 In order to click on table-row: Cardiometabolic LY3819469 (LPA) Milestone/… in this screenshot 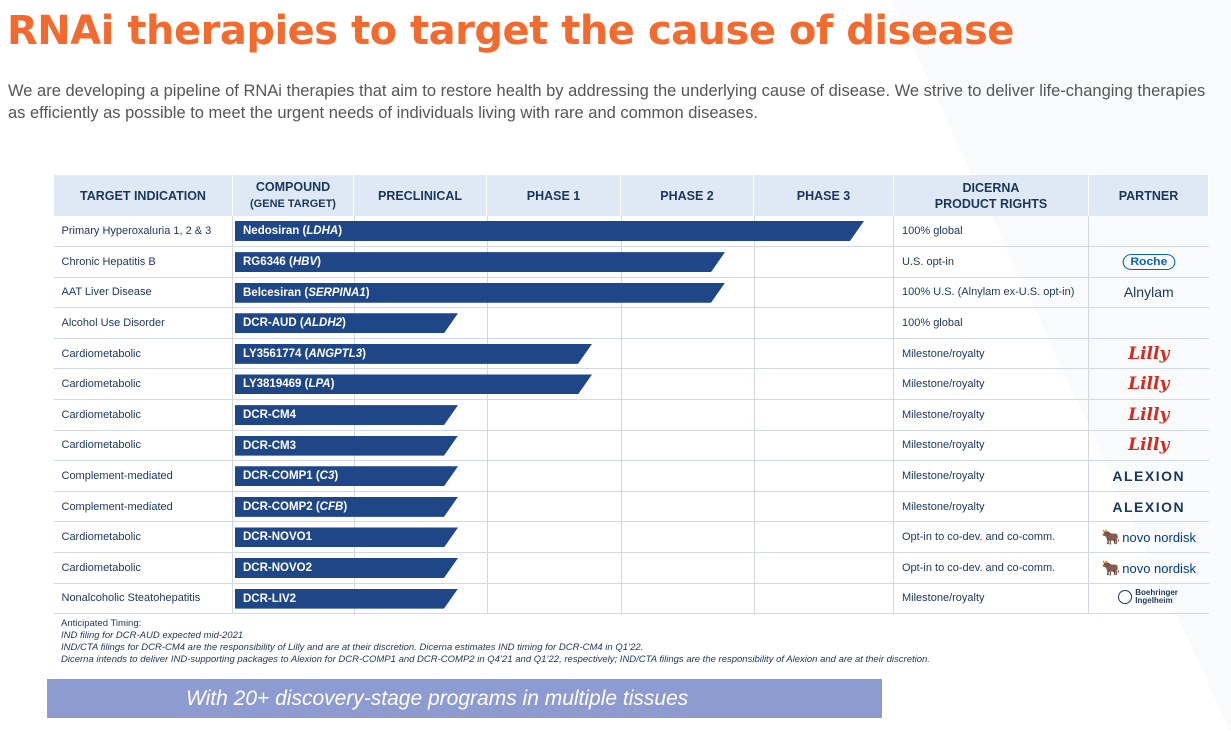, I will do `click(631, 384)`.